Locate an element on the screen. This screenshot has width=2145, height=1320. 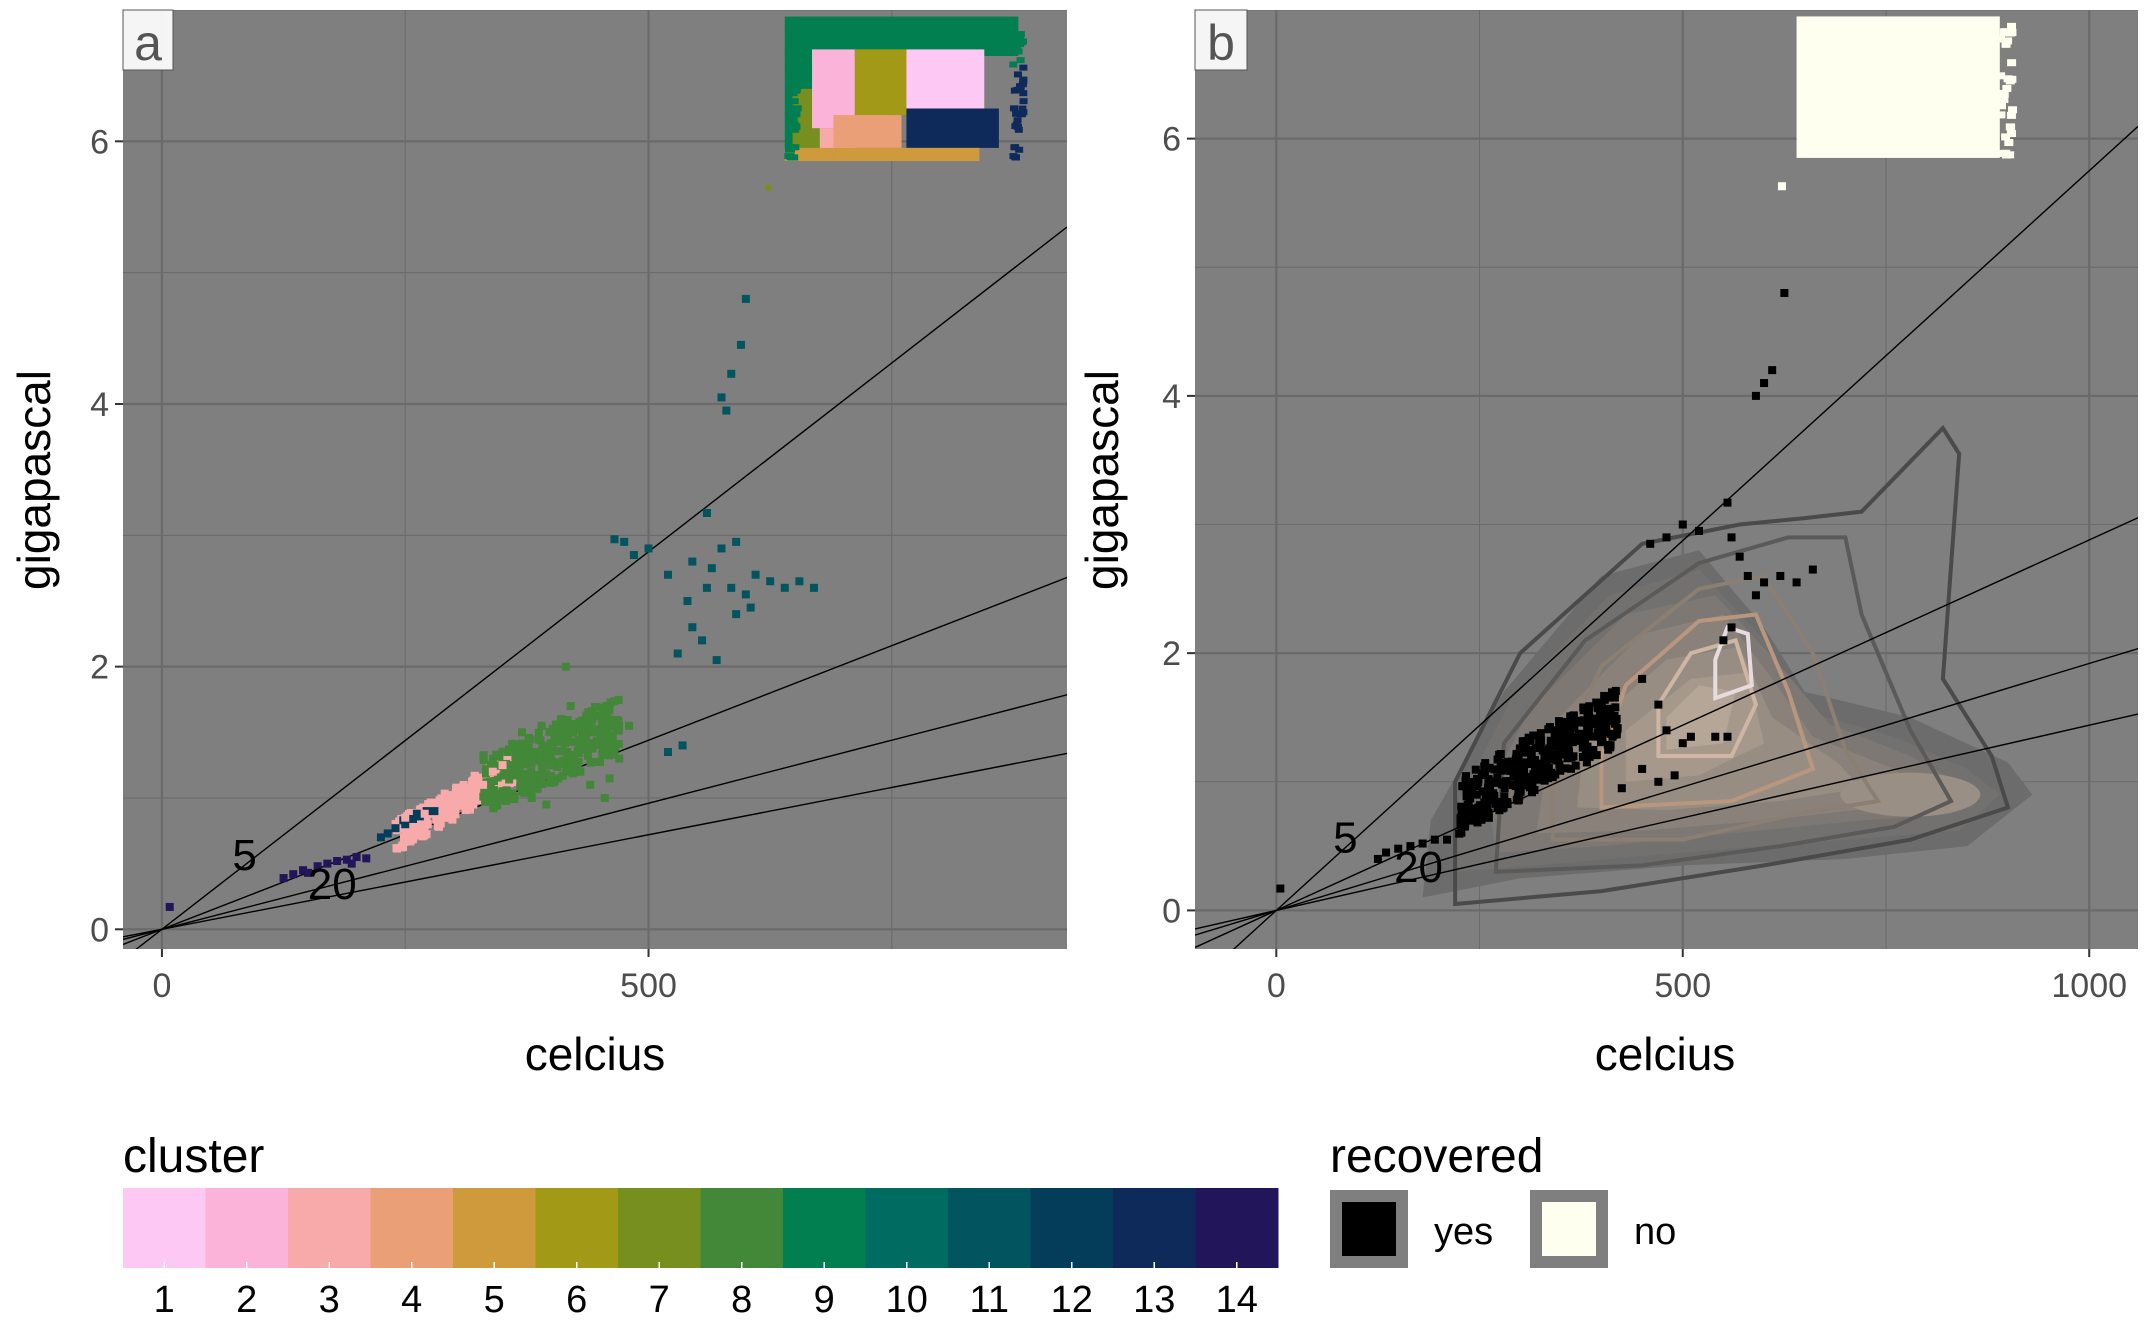
panel-a-annotation-20: 20 is located at coordinates (332, 884).